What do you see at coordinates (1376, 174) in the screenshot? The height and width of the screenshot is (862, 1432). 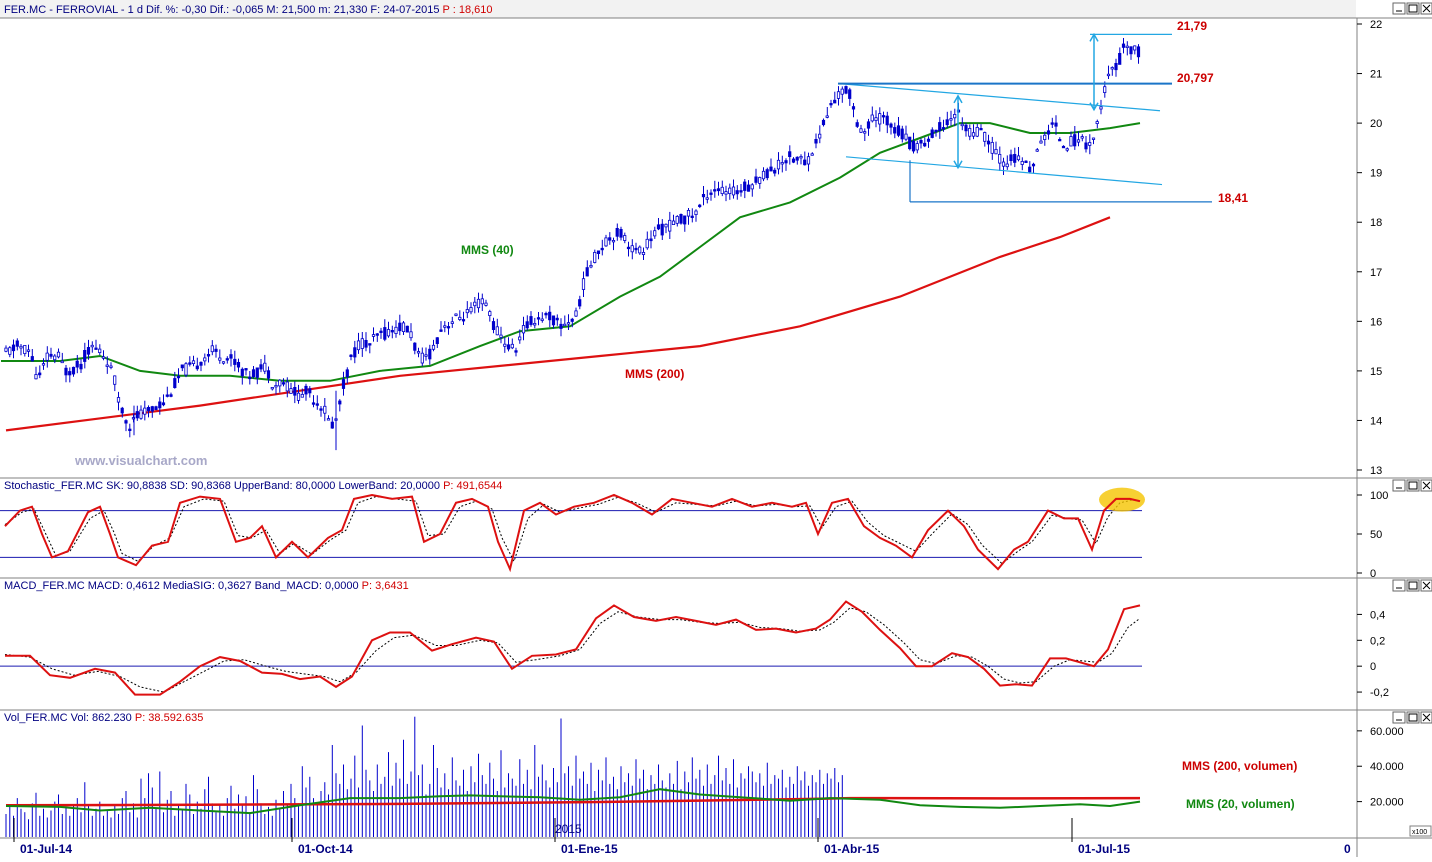 I see `price-y-tick-label: 19` at bounding box center [1376, 174].